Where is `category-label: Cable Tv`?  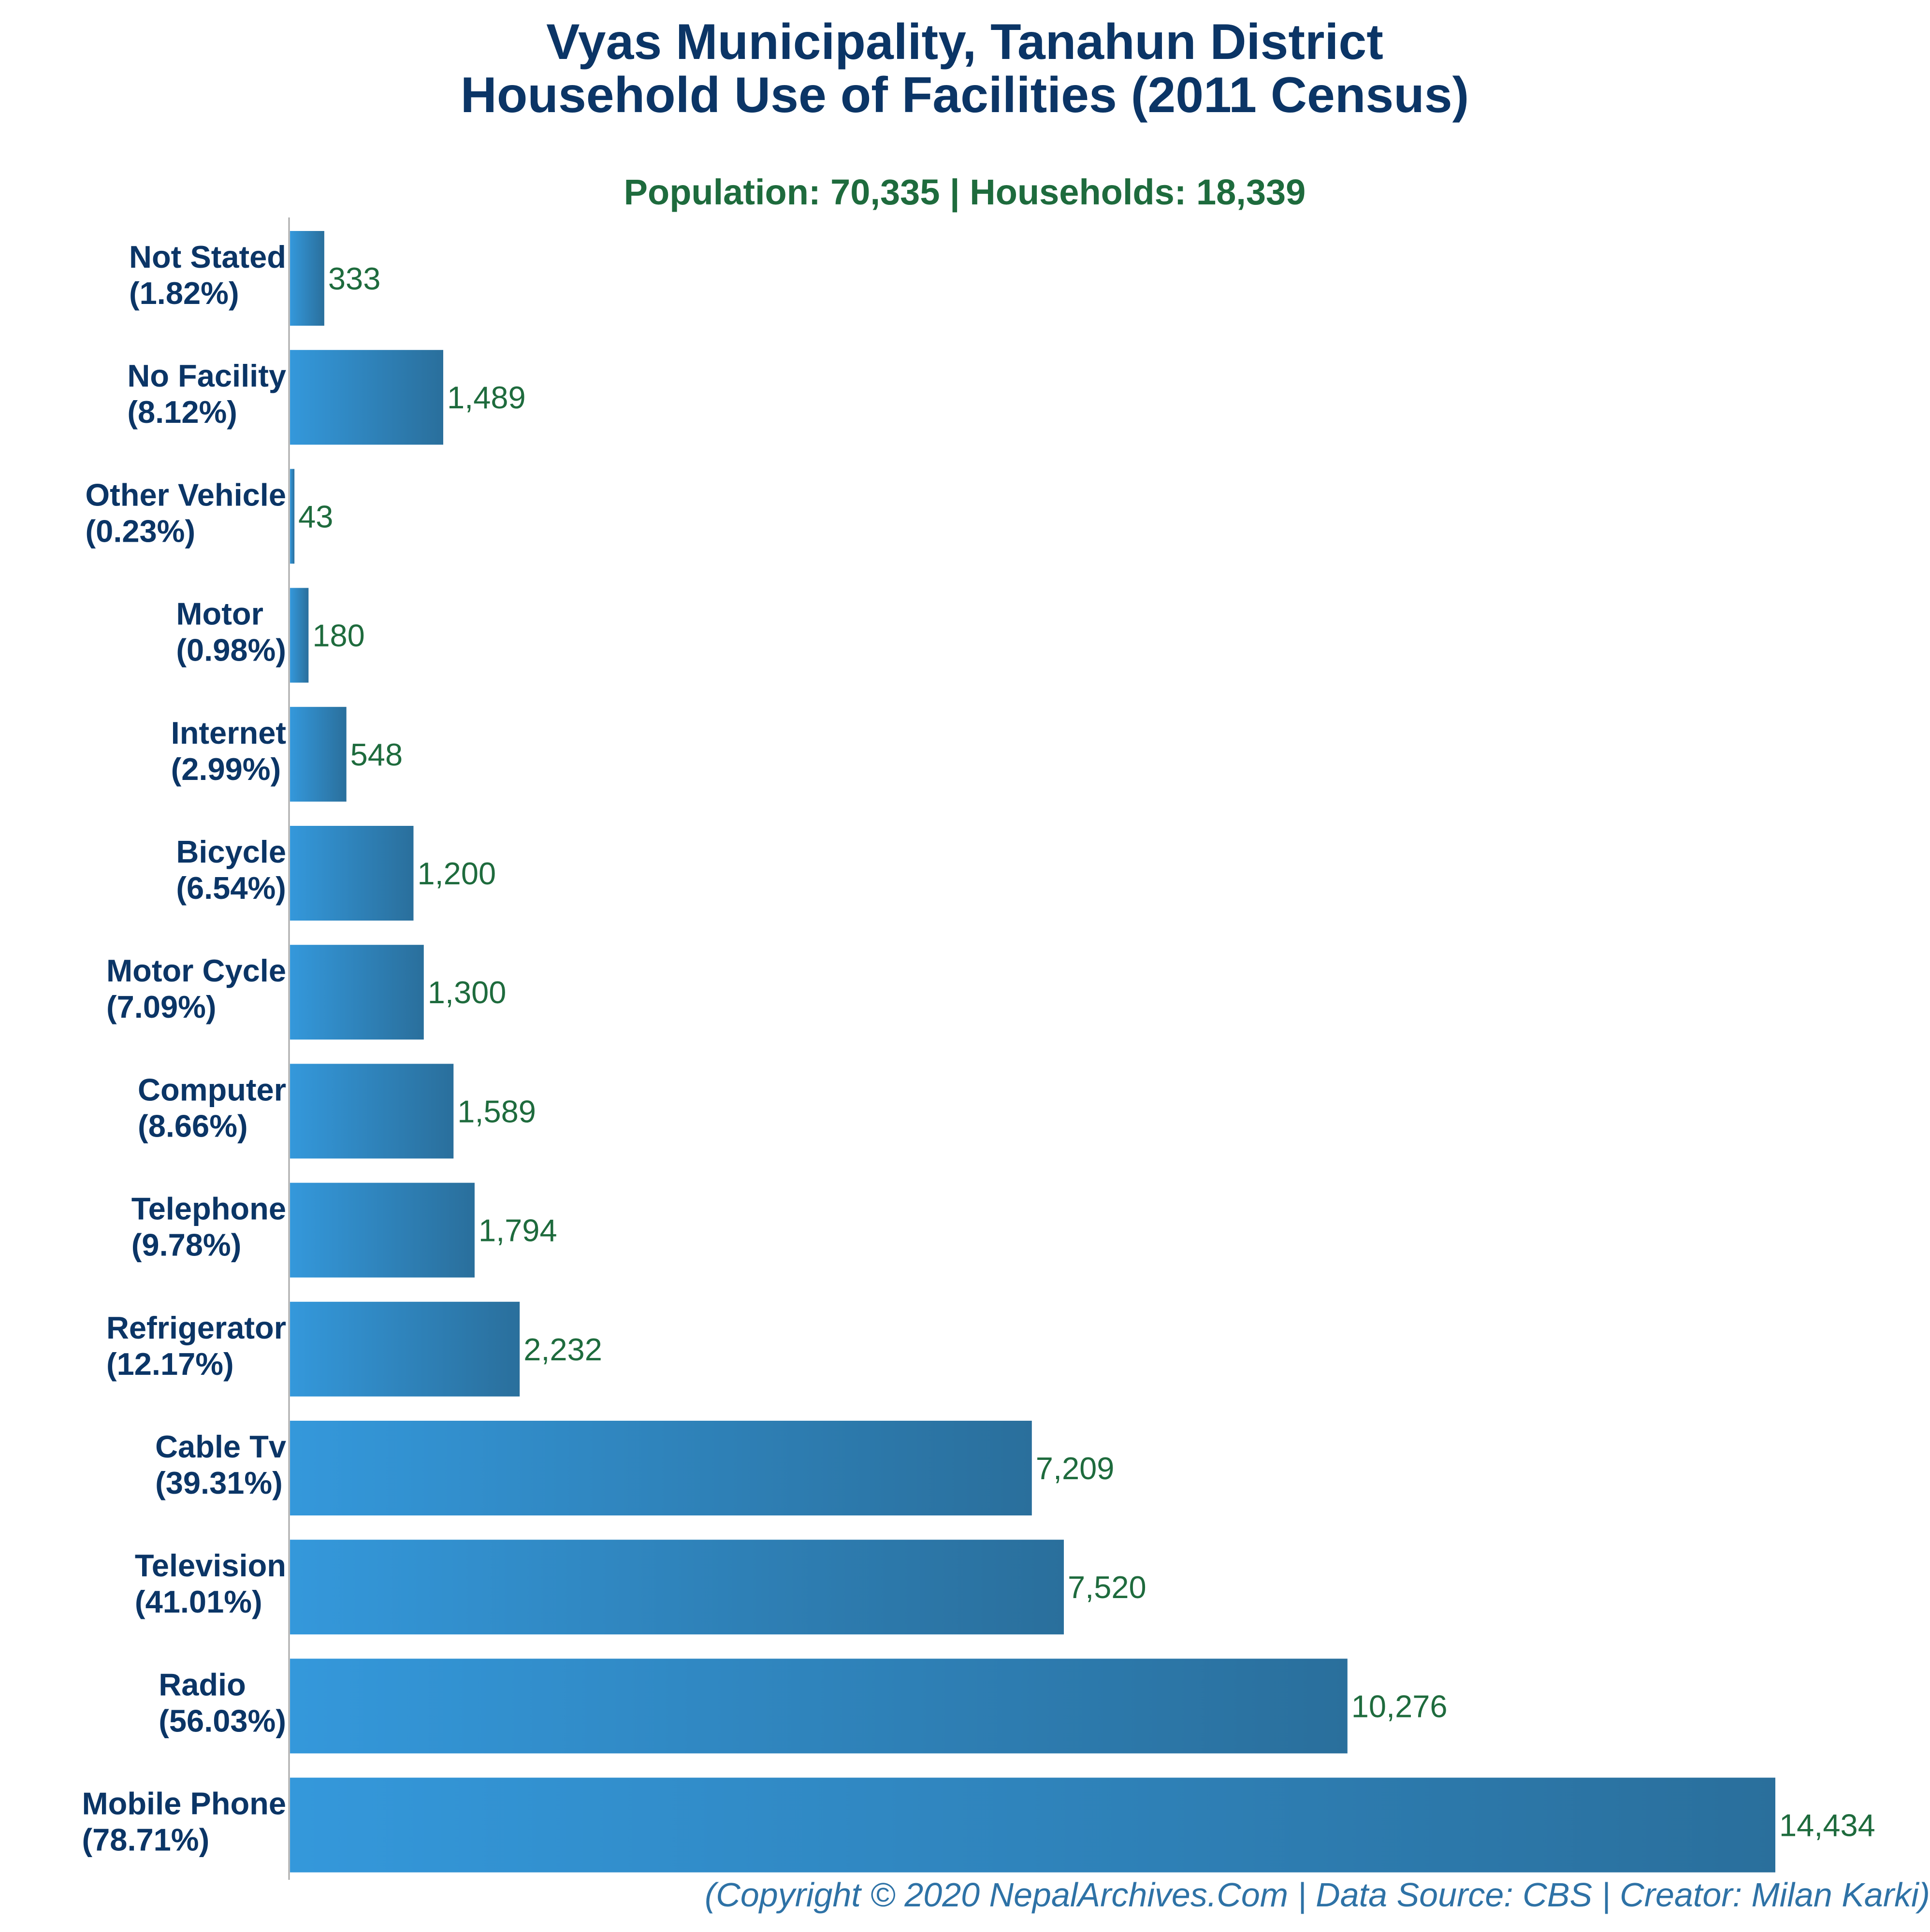
category-label: Cable Tv is located at coordinates (220, 1446).